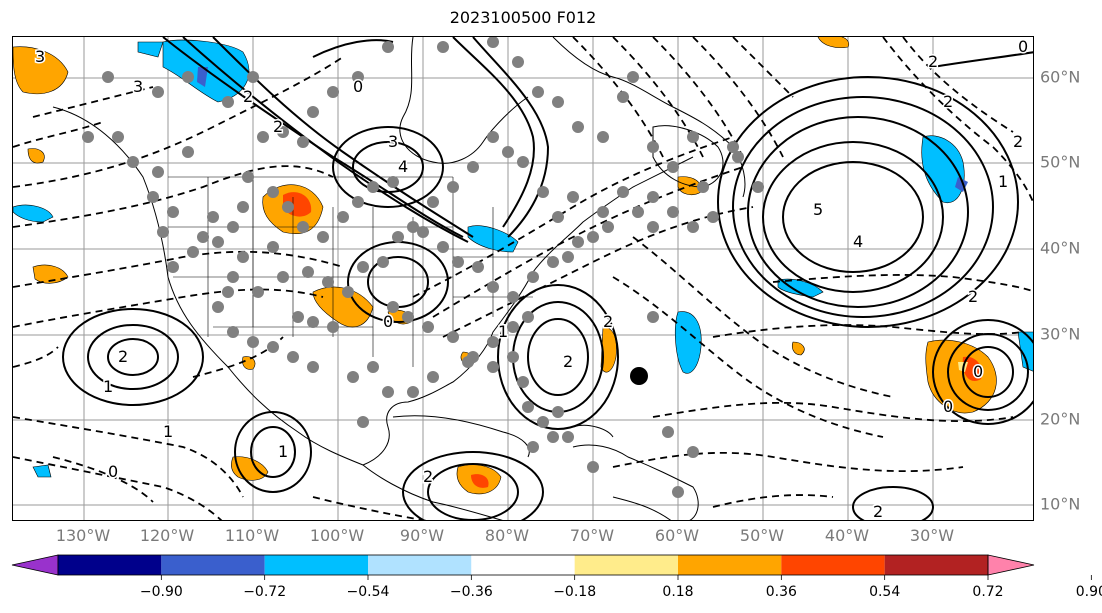  What do you see at coordinates (1060, 504) in the screenshot?
I see `latitude-label: 10°N` at bounding box center [1060, 504].